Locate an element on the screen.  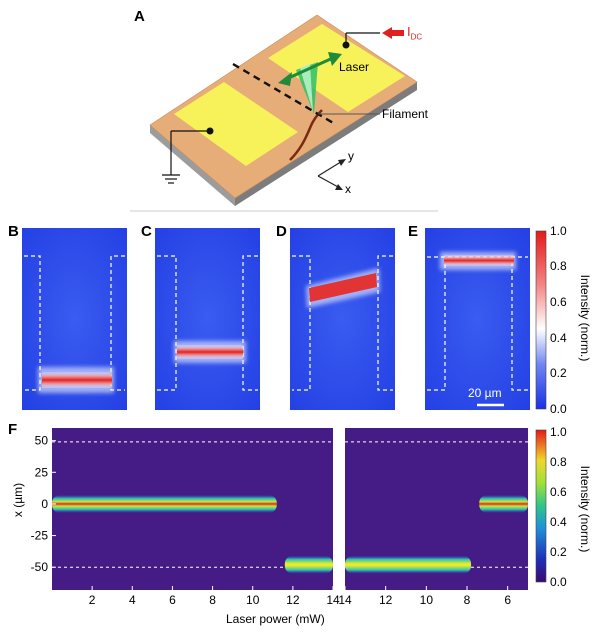
image-panel-e is located at coordinates (477, 319).